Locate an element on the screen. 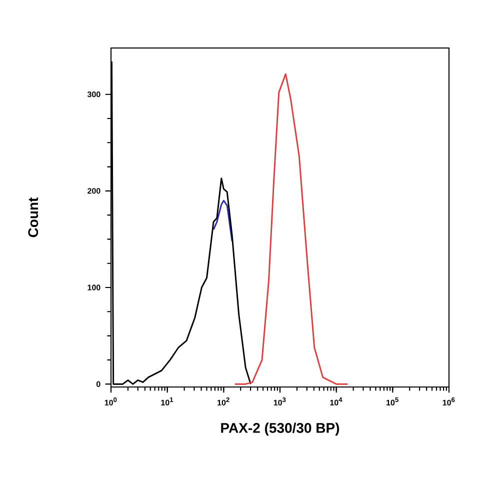 This screenshot has width=504, height=482. x-tick-label: 10$^{3}$ is located at coordinates (280, 401).